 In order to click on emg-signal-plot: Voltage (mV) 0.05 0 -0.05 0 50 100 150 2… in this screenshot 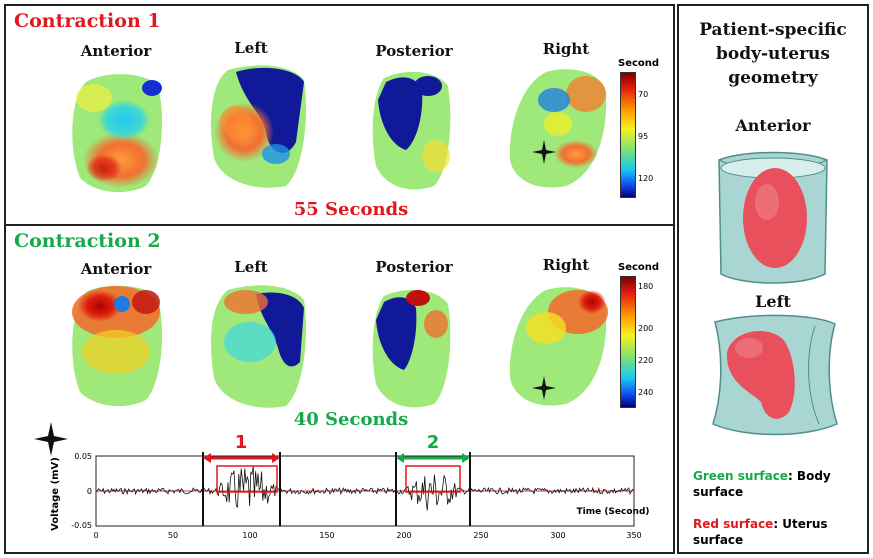, I will do `click(350, 486)`.